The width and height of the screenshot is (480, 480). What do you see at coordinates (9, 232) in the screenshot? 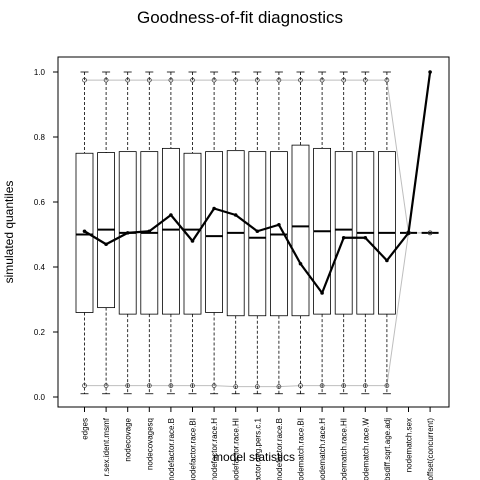
I see `y-axis-label: simulated quantiles` at bounding box center [9, 232].